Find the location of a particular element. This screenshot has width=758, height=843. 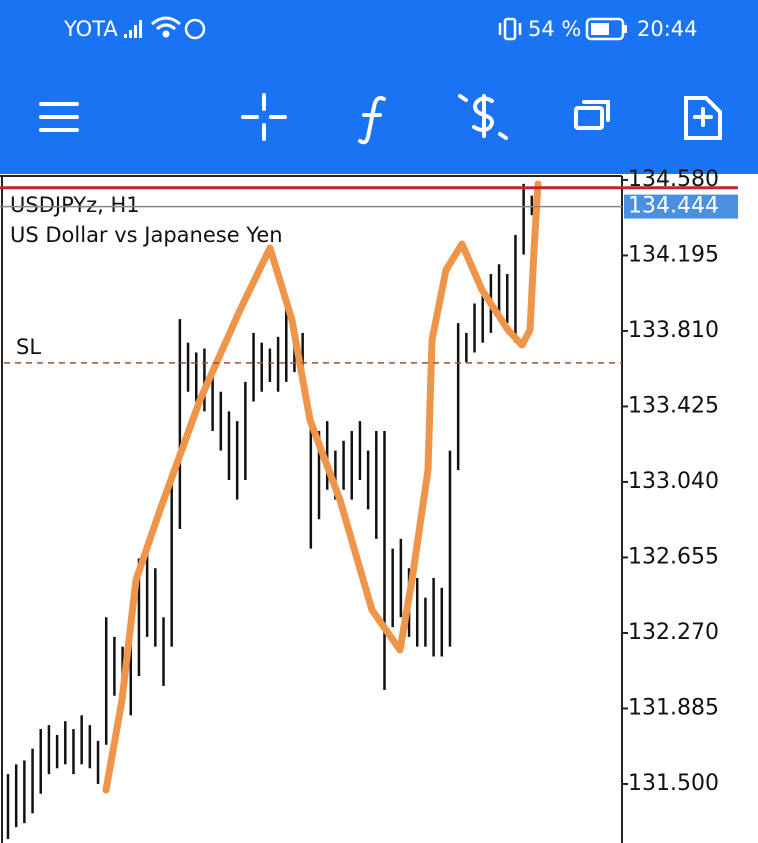

y-tick-label: 131.500 is located at coordinates (673, 783).